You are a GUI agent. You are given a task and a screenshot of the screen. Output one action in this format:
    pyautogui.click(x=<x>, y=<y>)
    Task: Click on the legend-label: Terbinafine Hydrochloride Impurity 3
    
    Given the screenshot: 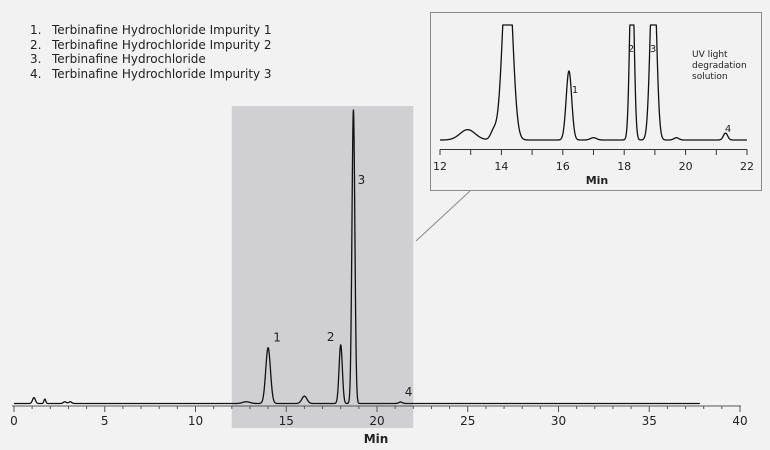 What is the action you would take?
    pyautogui.click(x=162, y=73)
    